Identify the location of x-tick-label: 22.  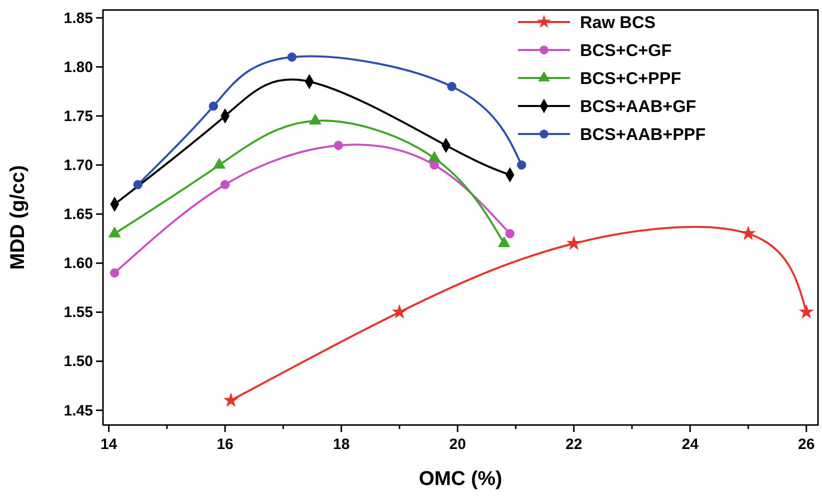
(574, 444).